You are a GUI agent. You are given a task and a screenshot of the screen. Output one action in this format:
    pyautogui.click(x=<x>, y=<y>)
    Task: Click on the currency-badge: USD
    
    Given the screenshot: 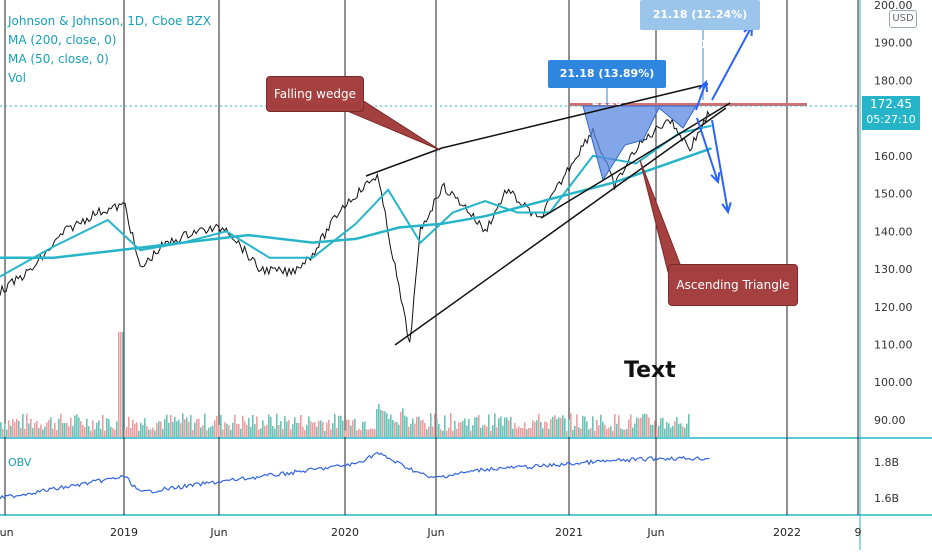 What is the action you would take?
    pyautogui.click(x=903, y=19)
    